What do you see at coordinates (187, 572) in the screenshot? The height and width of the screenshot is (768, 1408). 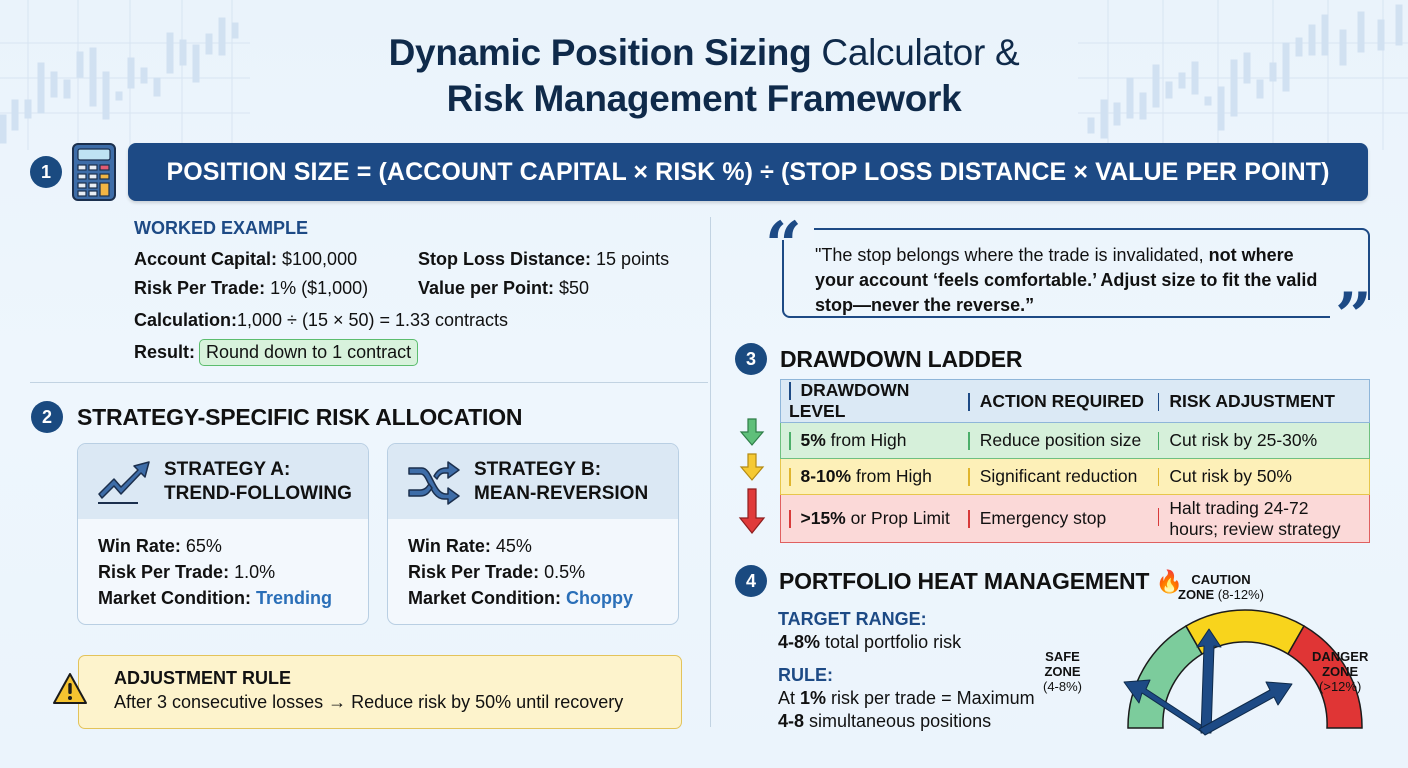 I see `risk-per-trade: Risk Per Trade: 1.0%` at bounding box center [187, 572].